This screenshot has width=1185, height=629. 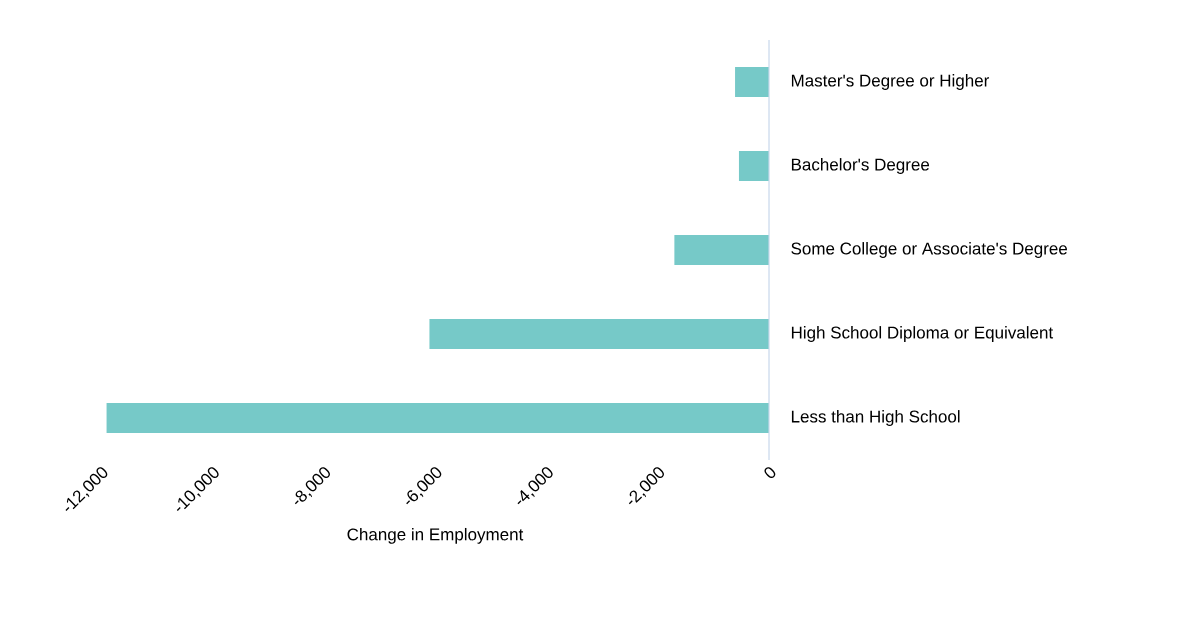 I want to click on y-tick-label: Less than High School, so click(x=875, y=418).